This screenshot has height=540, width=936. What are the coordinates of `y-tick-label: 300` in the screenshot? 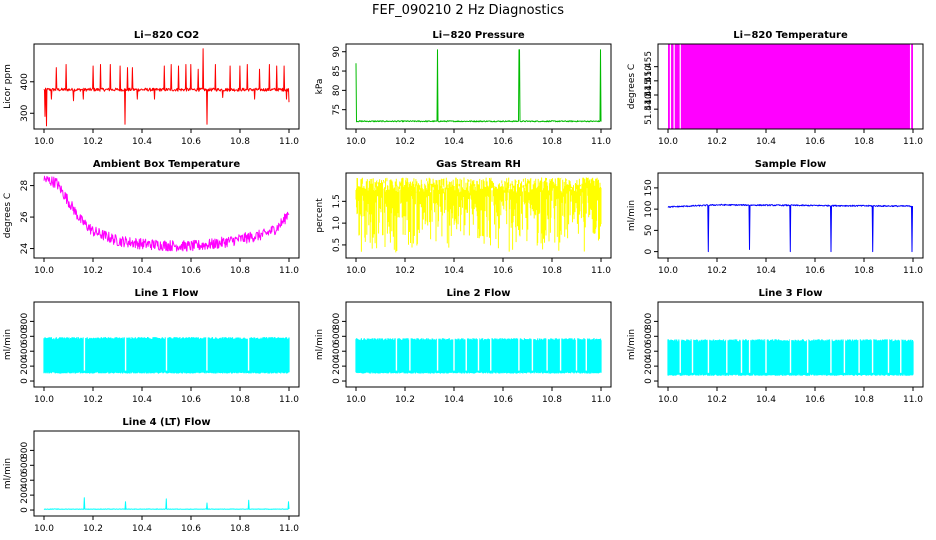 It's located at (25, 112).